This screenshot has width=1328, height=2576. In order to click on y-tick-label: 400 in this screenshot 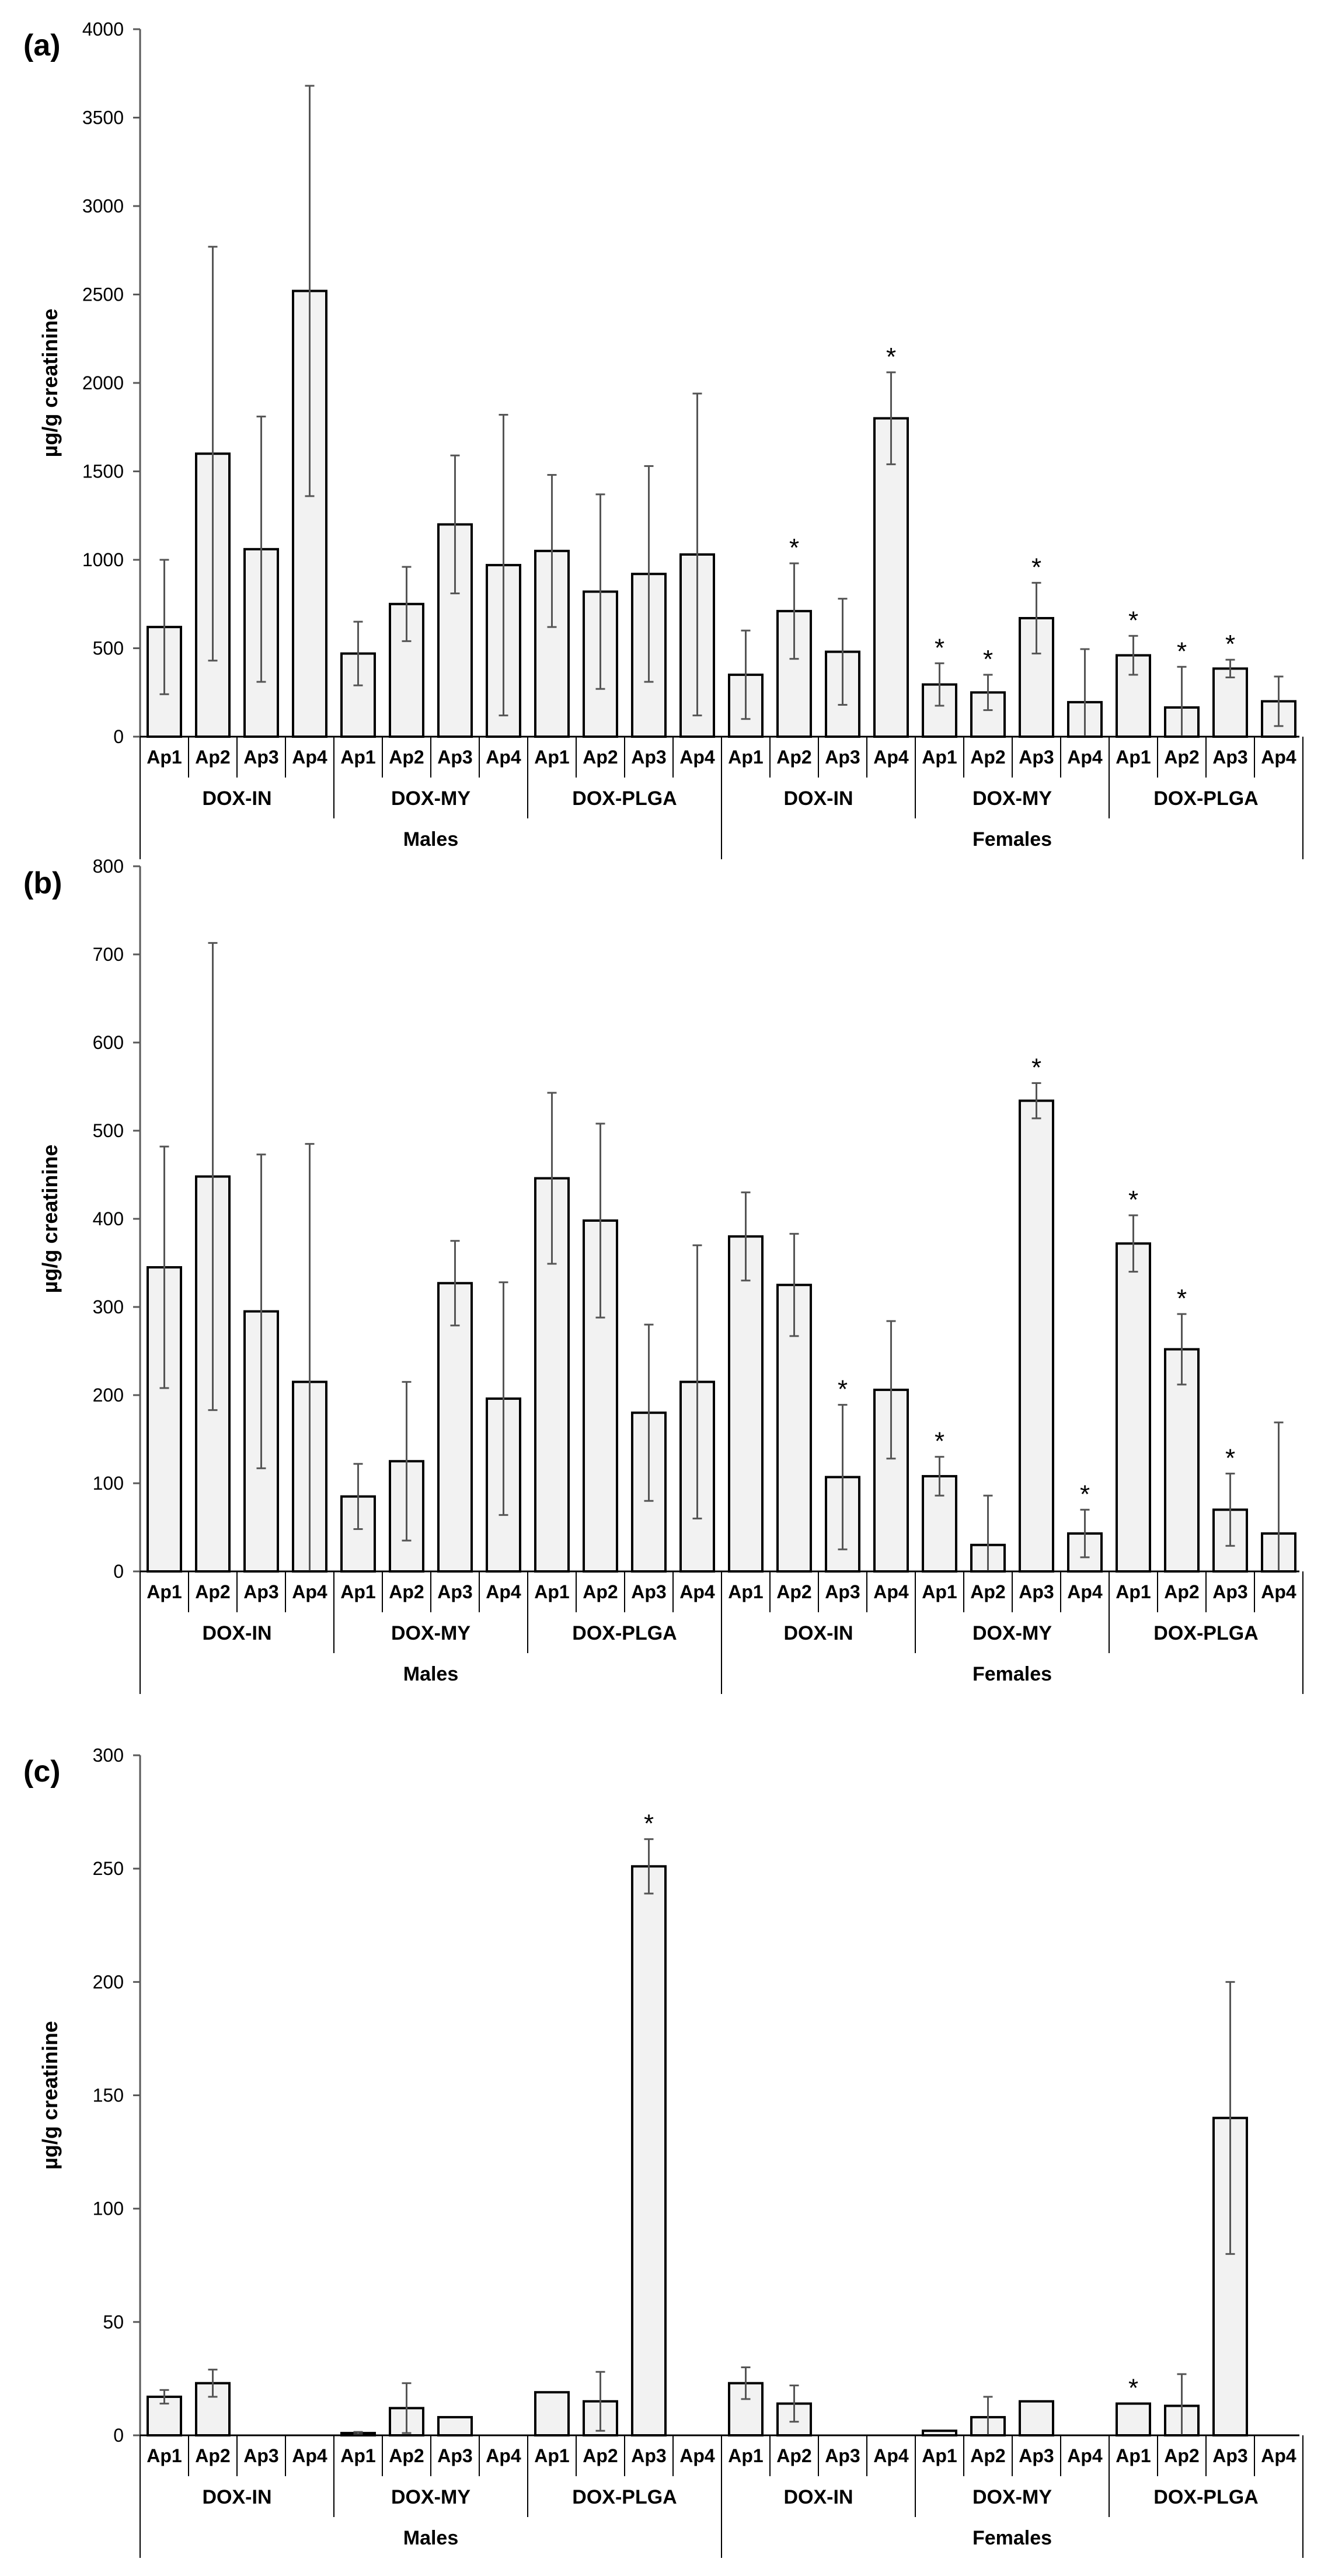, I will do `click(109, 1218)`.